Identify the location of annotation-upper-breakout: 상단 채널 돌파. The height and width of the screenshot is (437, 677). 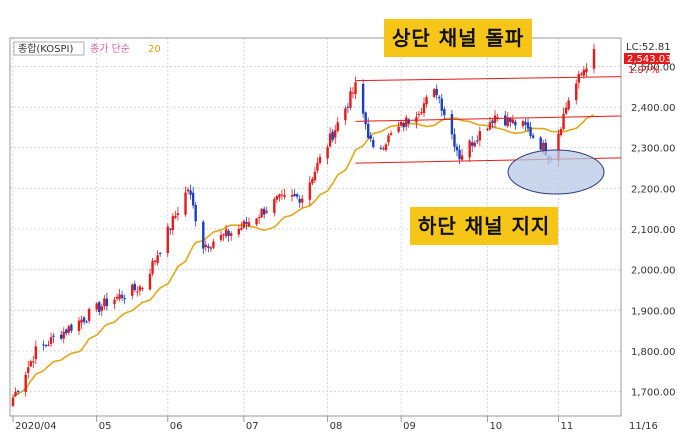
(458, 38).